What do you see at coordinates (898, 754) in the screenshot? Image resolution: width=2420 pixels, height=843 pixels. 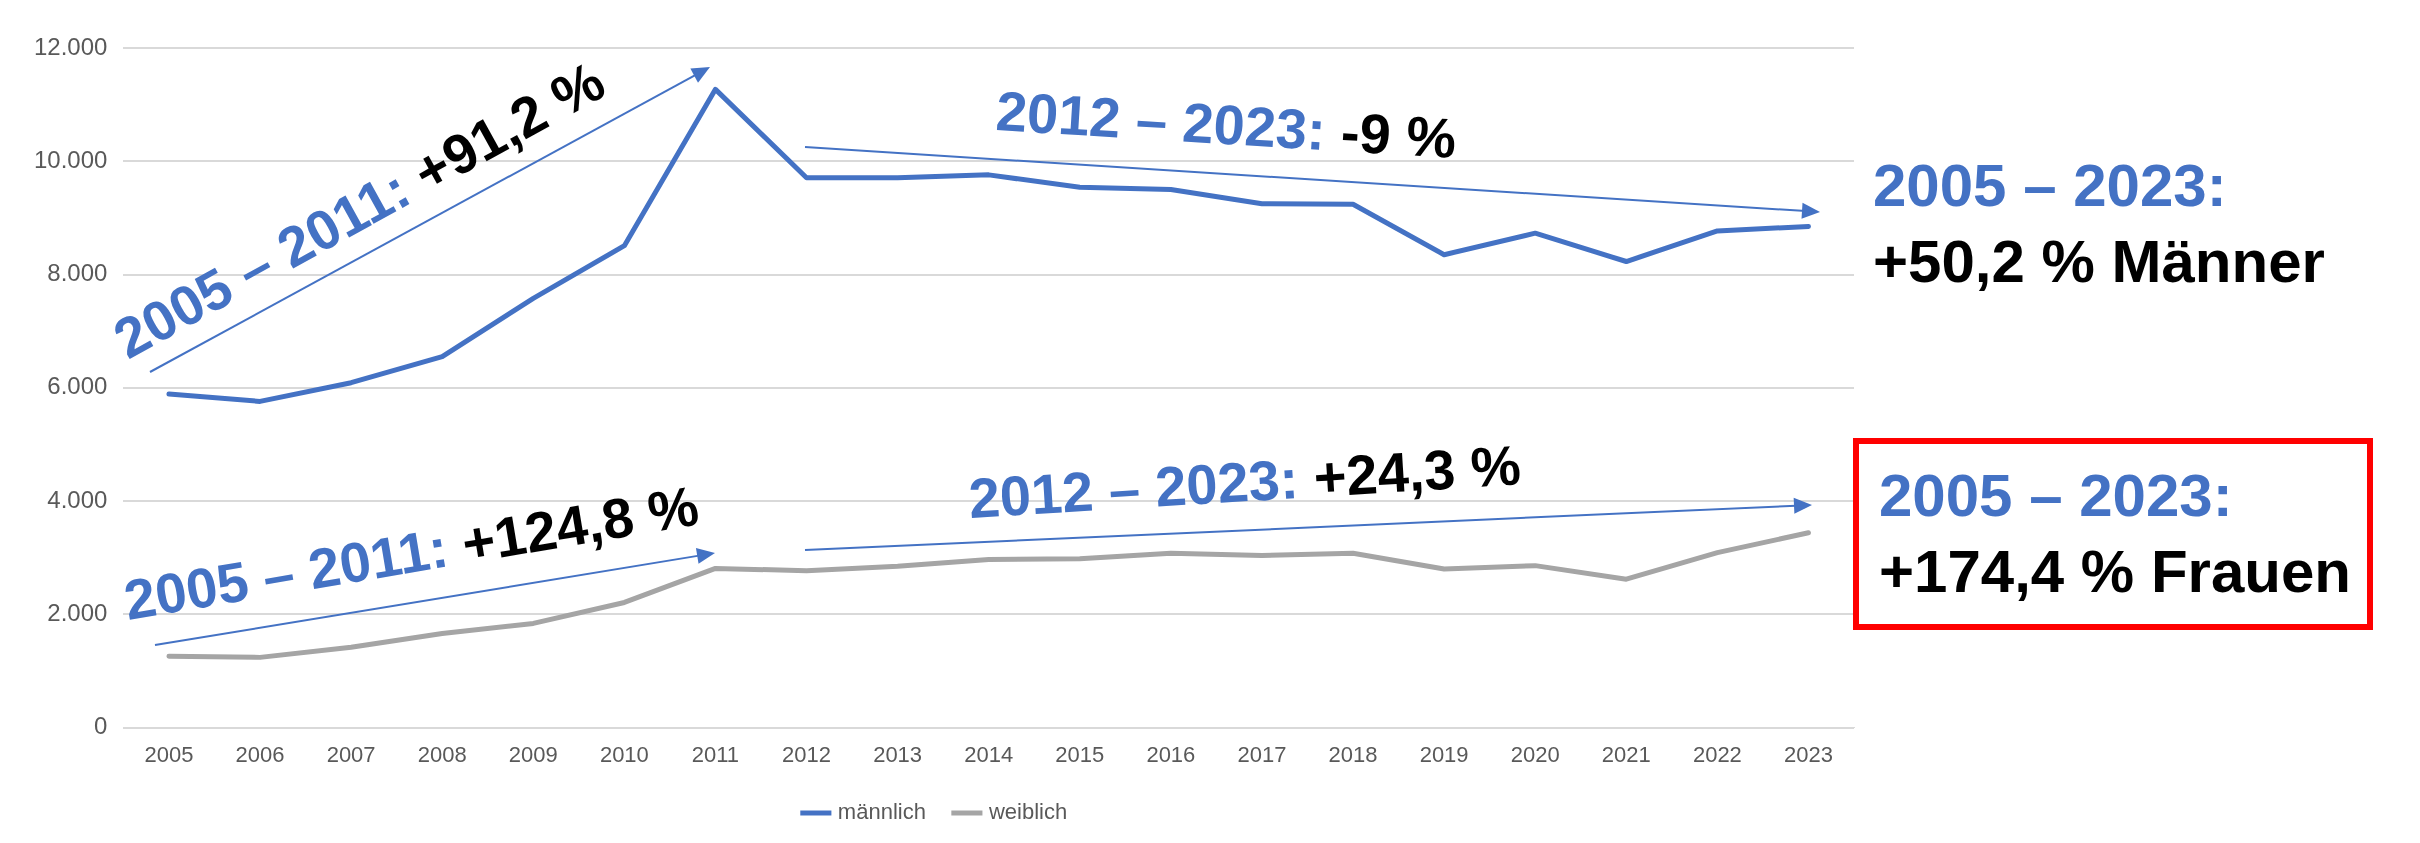 I see `x-tick-label: 2013` at bounding box center [898, 754].